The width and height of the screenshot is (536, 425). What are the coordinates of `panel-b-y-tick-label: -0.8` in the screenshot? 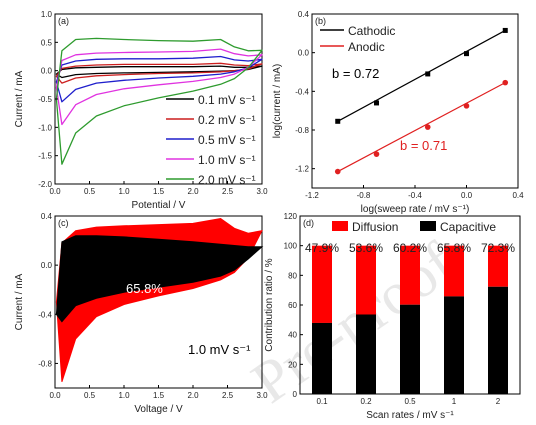 It's located at (302, 130).